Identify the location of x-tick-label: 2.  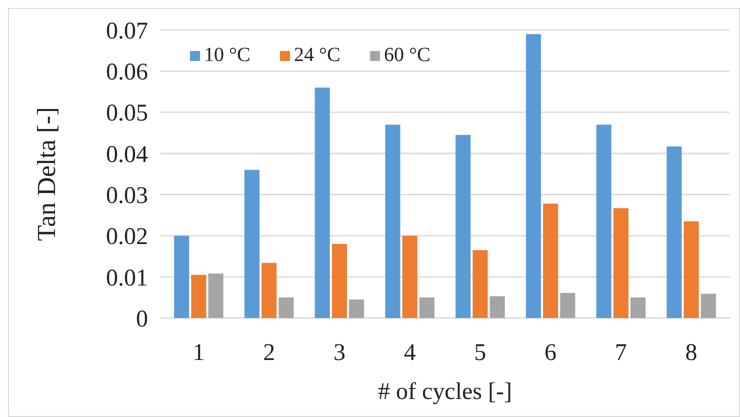
(269, 353).